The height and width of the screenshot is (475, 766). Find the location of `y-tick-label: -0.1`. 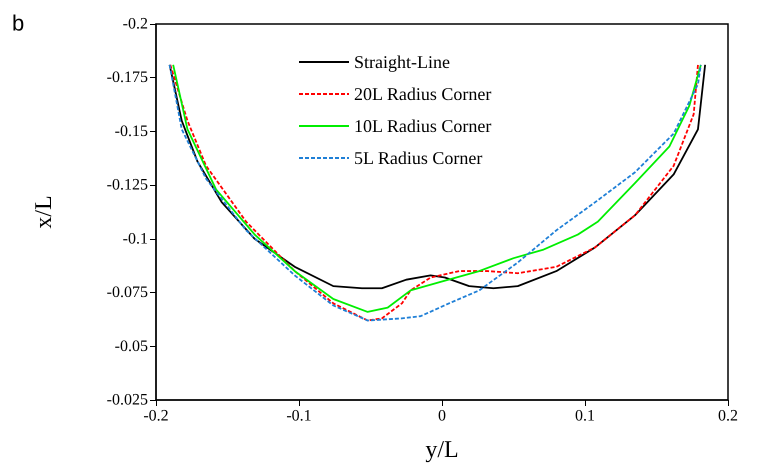

y-tick-label: -0.1 is located at coordinates (135, 239).